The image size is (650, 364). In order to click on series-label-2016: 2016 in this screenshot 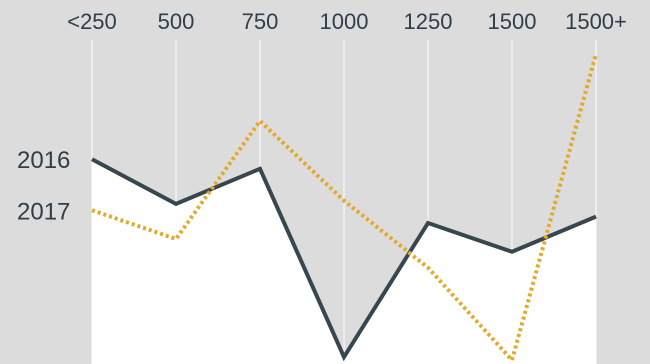, I will do `click(43, 160)`.